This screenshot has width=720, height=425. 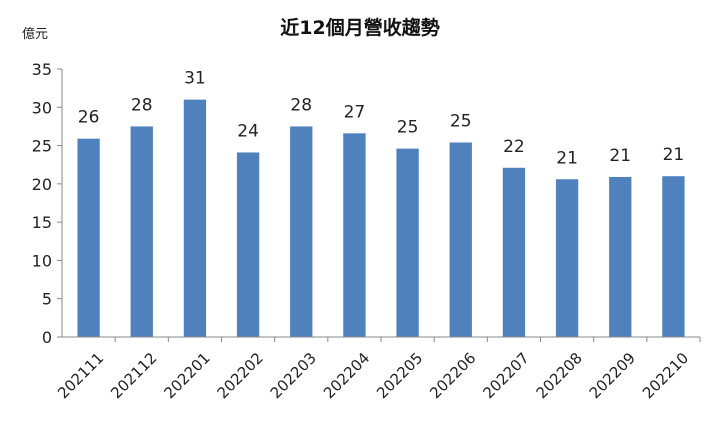 What do you see at coordinates (359, 27) in the screenshot?
I see `chart-title: 近12個月營收趨勢` at bounding box center [359, 27].